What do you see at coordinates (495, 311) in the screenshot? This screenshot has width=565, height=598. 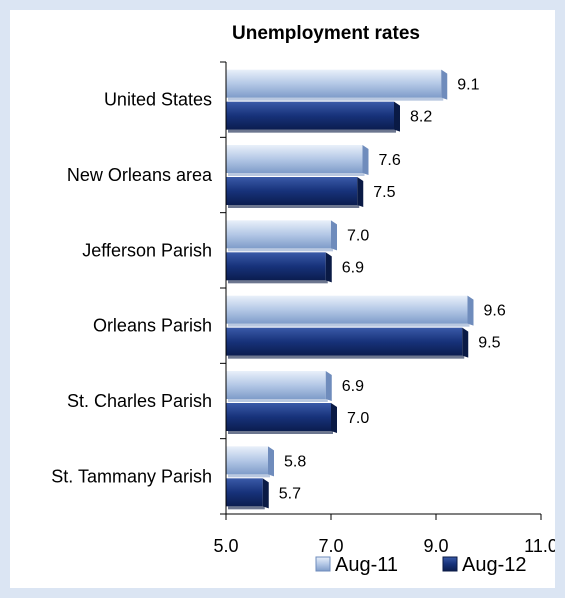 I see `data-label: 9.6` at bounding box center [495, 311].